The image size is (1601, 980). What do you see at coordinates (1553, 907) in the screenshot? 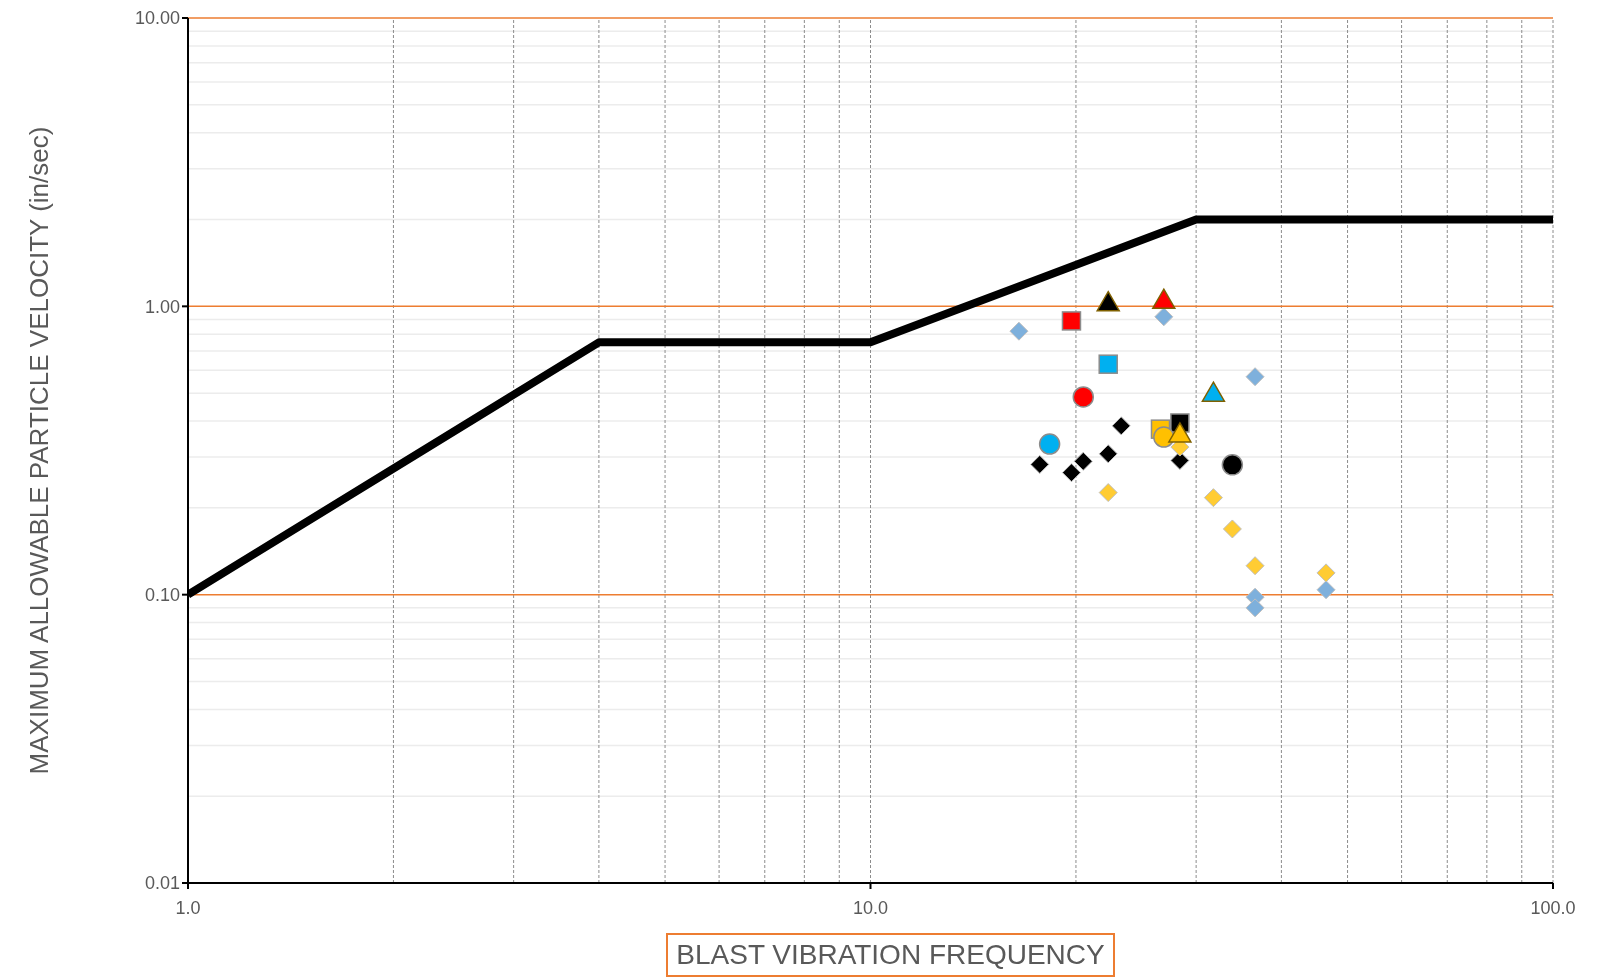
I see `x-tick-label: 100.0` at bounding box center [1553, 907].